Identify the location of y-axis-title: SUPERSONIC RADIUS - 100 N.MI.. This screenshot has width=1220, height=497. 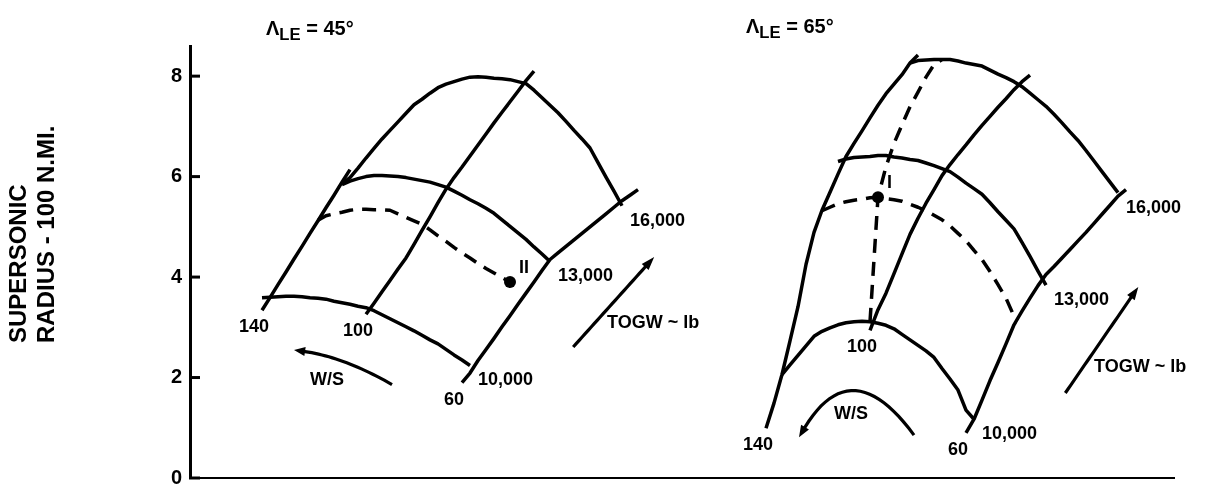
(32, 233).